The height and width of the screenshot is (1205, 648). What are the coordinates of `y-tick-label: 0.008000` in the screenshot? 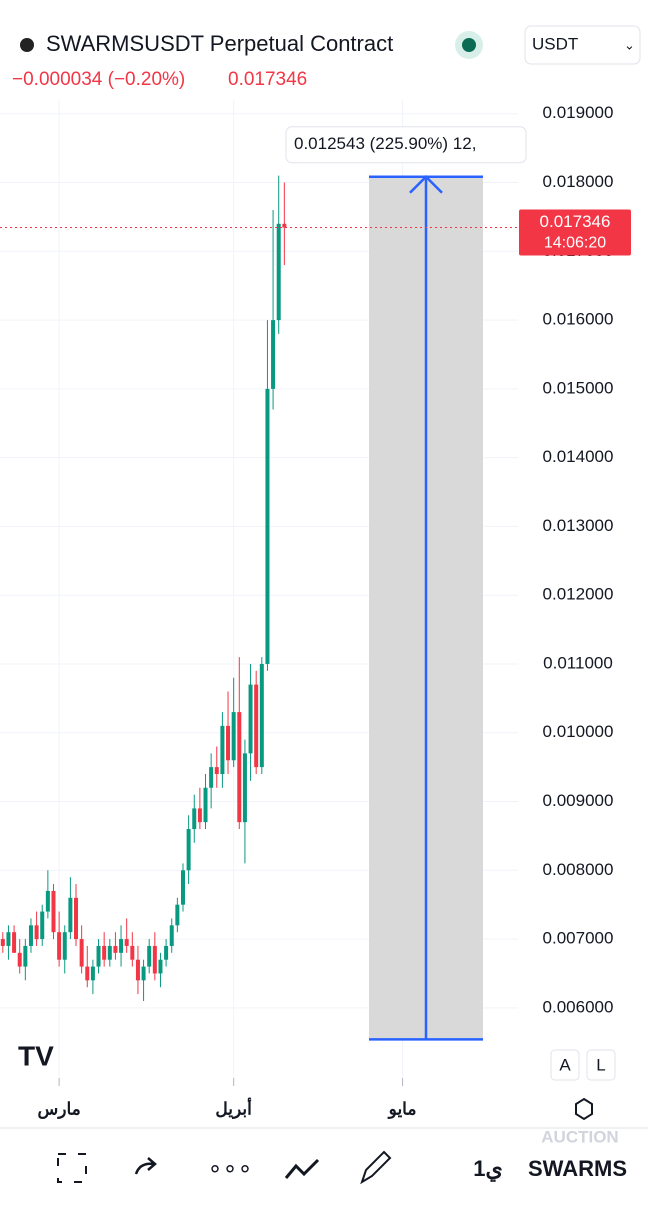 It's located at (578, 869).